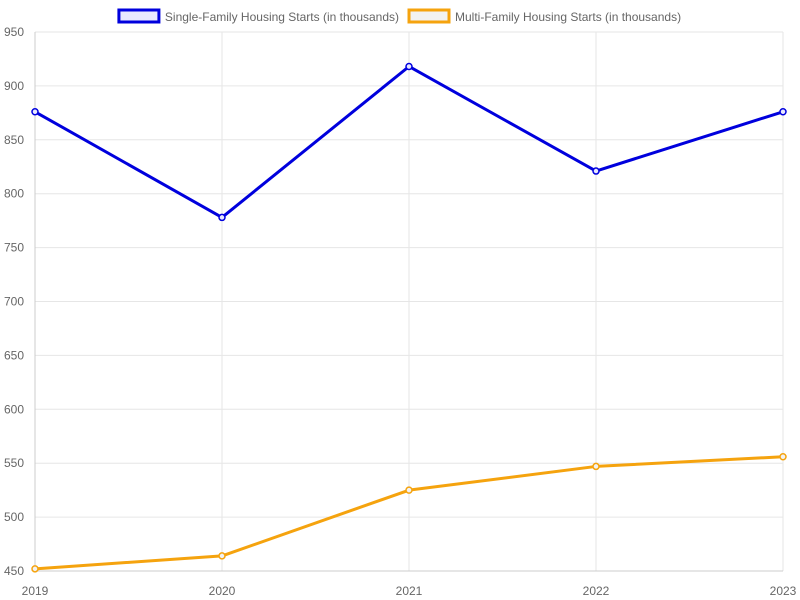 The image size is (800, 600). I want to click on x-axis-tick-labels: 2019 2020 2021 2022 2023, so click(409, 591).